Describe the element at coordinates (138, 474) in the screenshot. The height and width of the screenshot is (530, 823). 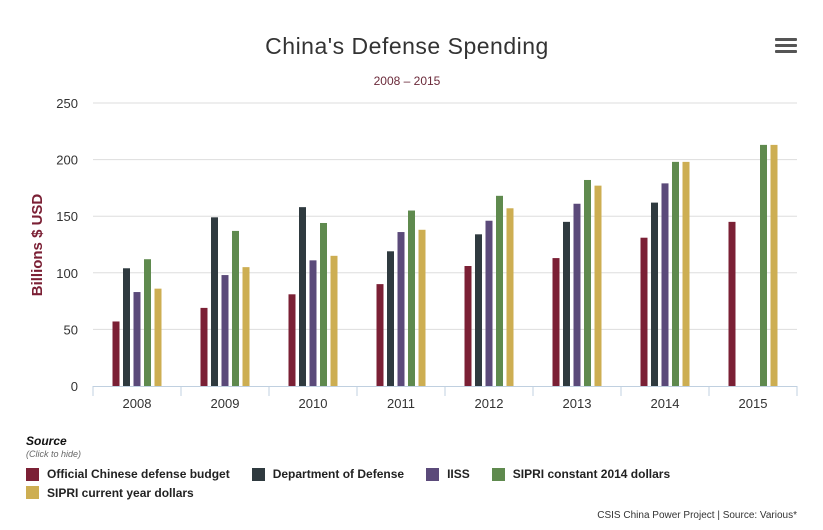
I see `legend-label: Official Chinese defense budget` at that location.